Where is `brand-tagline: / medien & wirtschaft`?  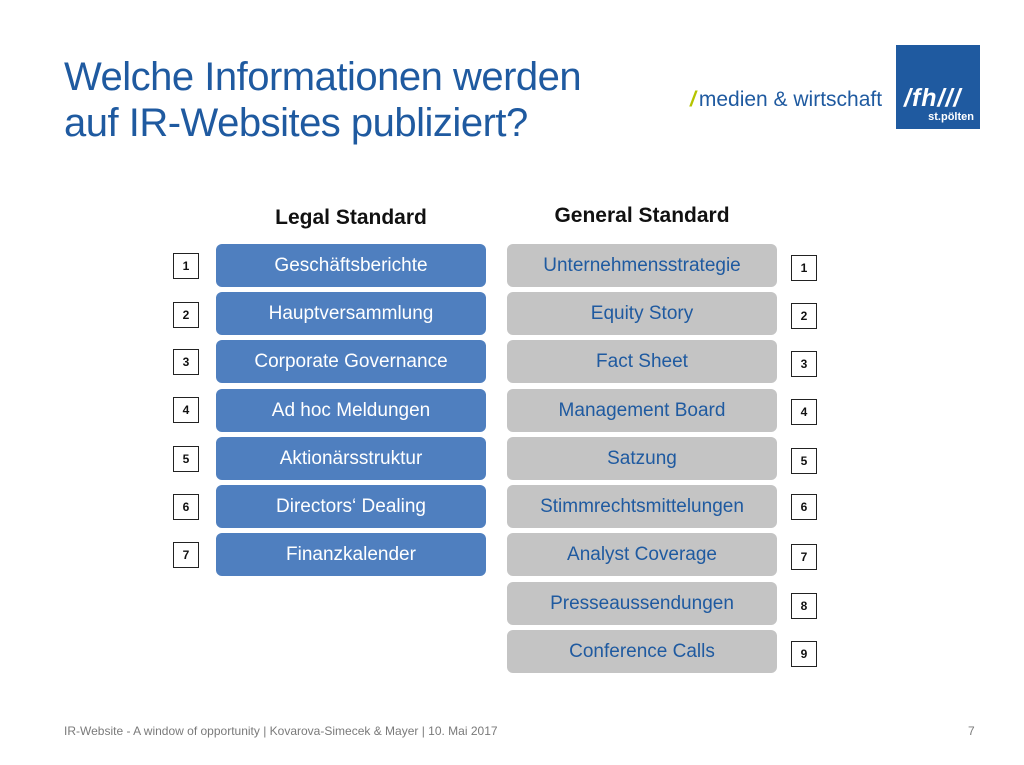 brand-tagline: / medien & wirtschaft is located at coordinates (786, 100).